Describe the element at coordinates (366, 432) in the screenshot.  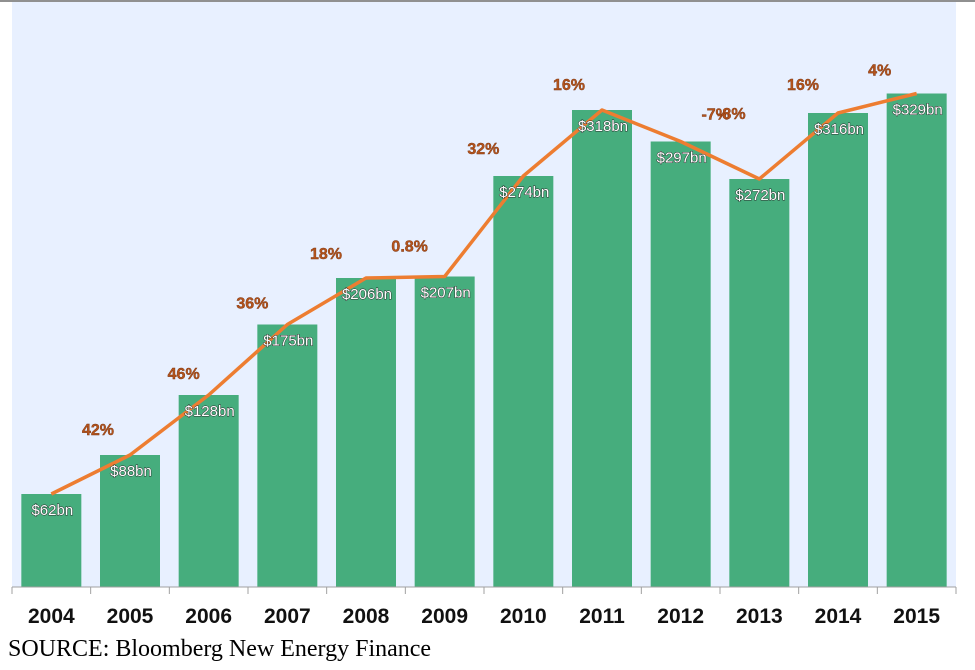
I see `bar-2008` at that location.